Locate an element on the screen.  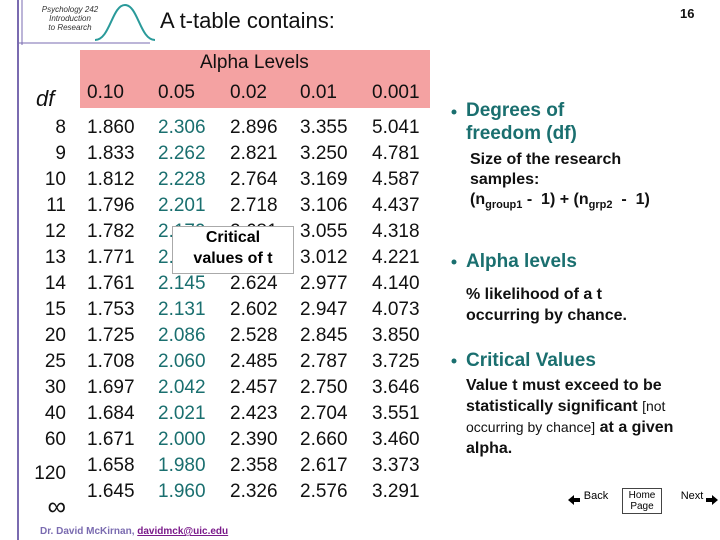
t-value: 2.086 is located at coordinates (182, 335).